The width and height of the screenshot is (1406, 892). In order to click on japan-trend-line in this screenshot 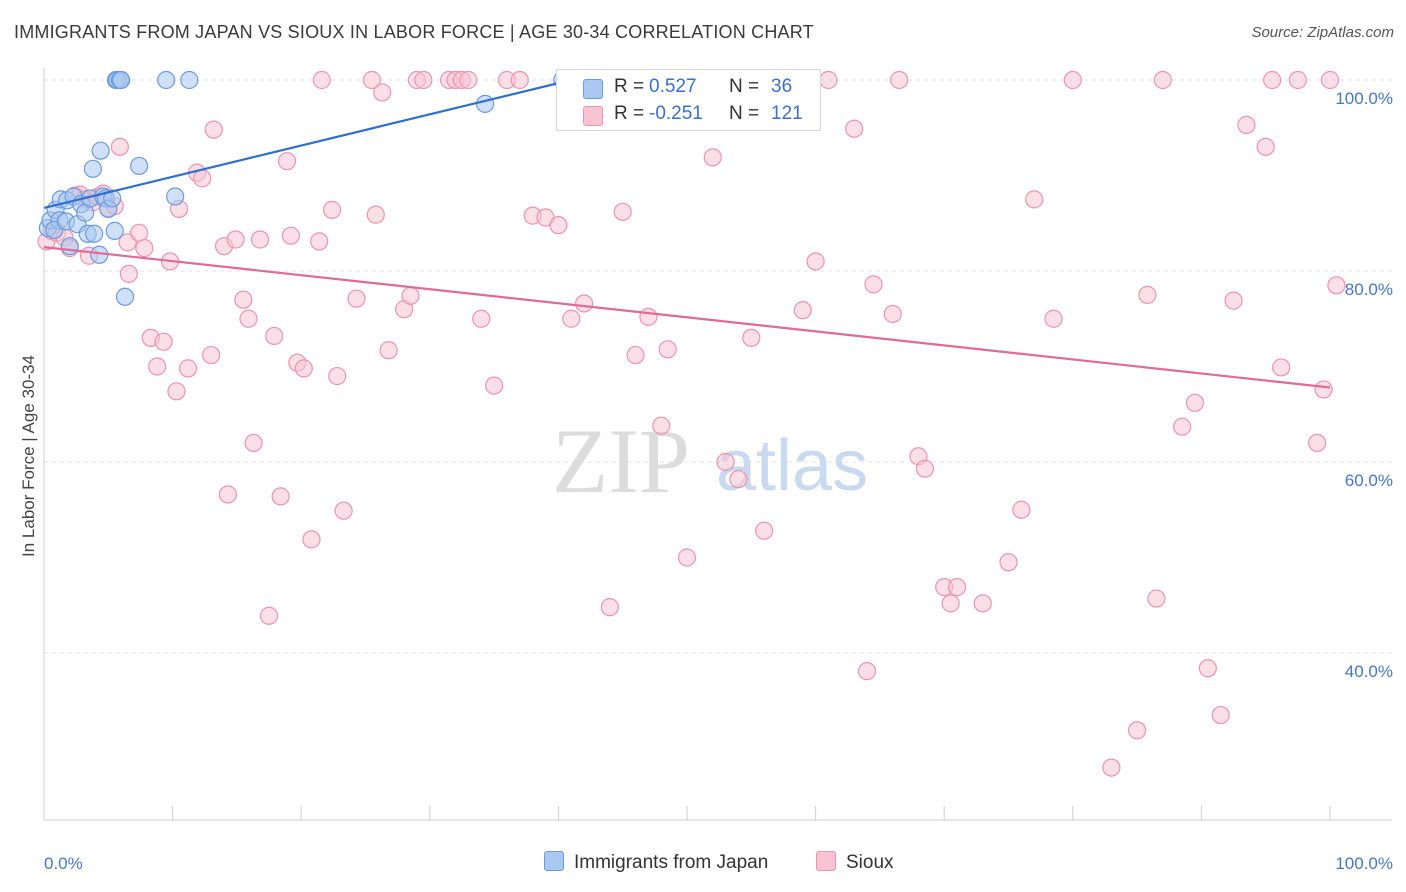, I will do `click(307, 144)`.